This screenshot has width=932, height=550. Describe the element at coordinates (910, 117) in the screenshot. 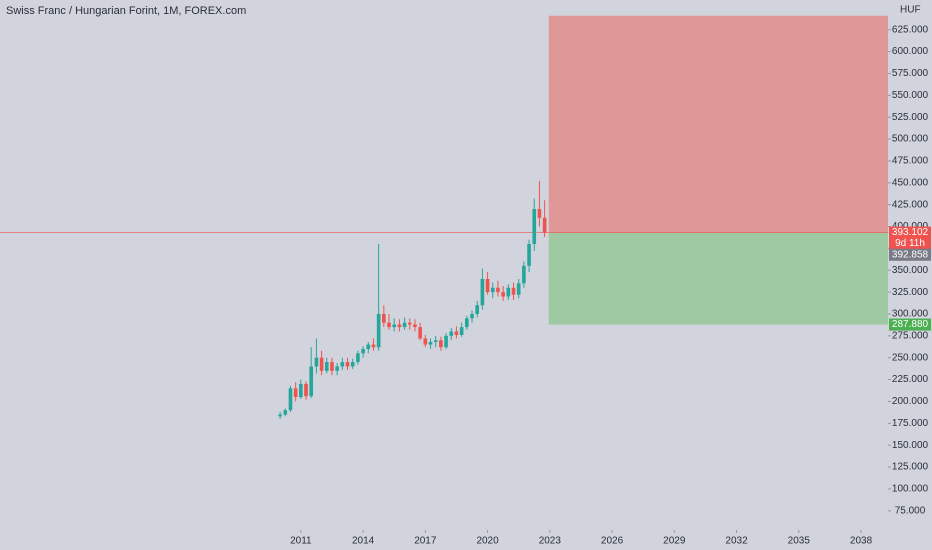

I see `y-tick-label: 525.000` at that location.